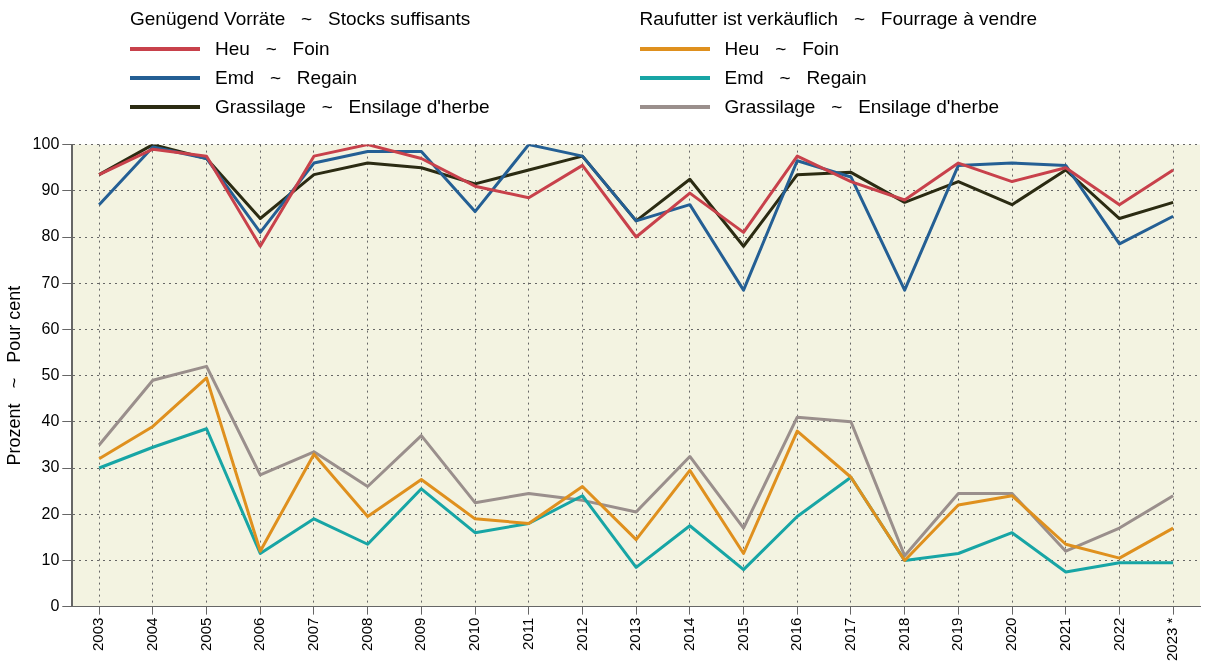 The image size is (1212, 668). What do you see at coordinates (850, 634) in the screenshot?
I see `x-tick-label: 2017` at bounding box center [850, 634].